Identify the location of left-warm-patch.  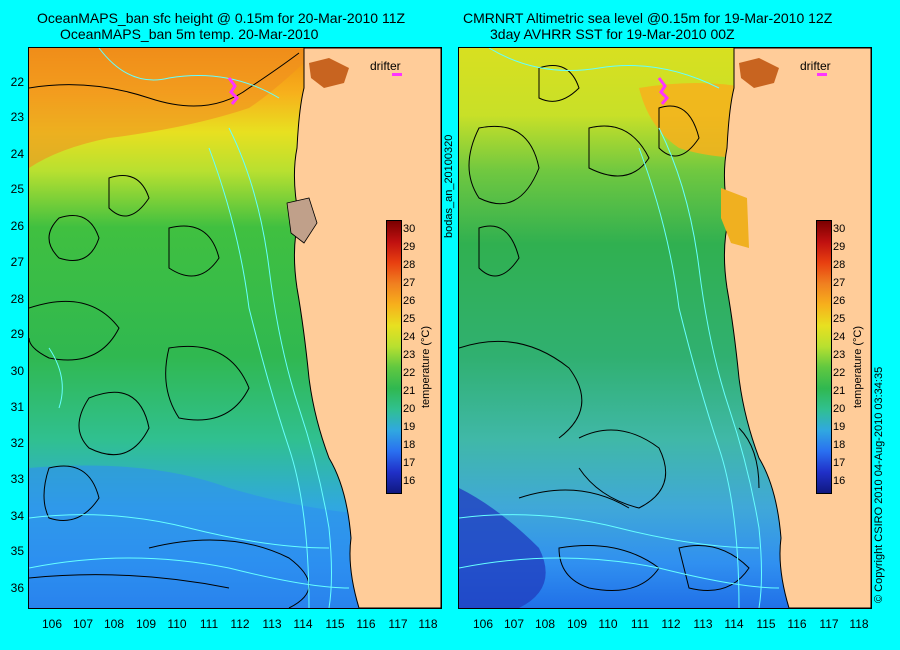
(174, 108).